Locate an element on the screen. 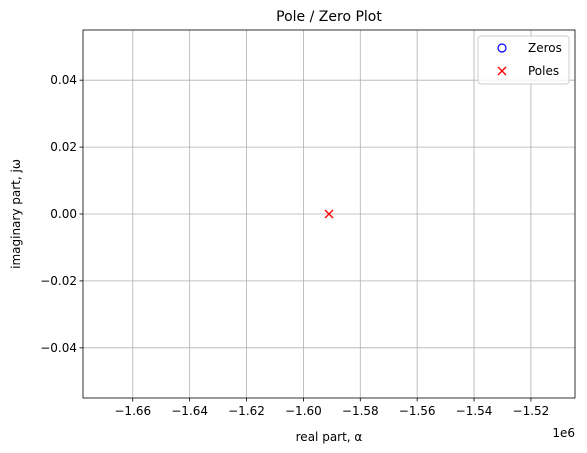 This screenshot has height=453, width=587. legend-label-poles: Poles is located at coordinates (543, 71).